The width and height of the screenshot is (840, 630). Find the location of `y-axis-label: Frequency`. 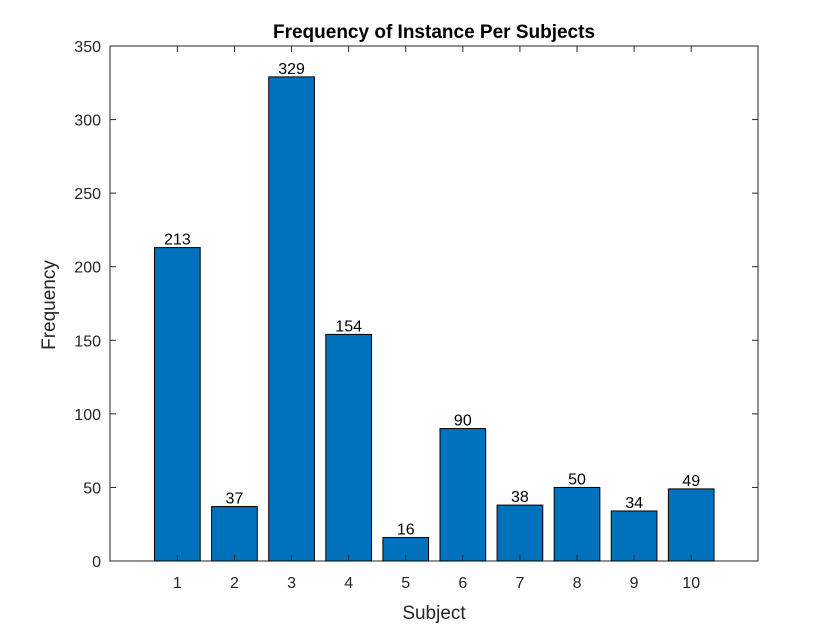

y-axis-label: Frequency is located at coordinates (49, 305).